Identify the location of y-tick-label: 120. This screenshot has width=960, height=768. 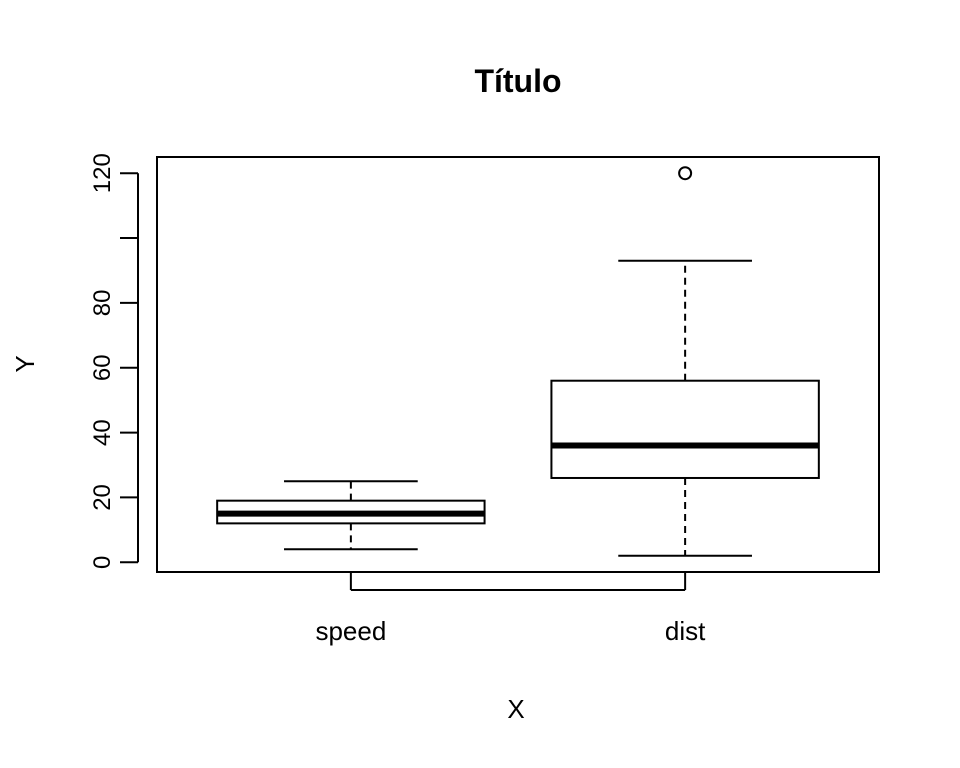
(102, 173).